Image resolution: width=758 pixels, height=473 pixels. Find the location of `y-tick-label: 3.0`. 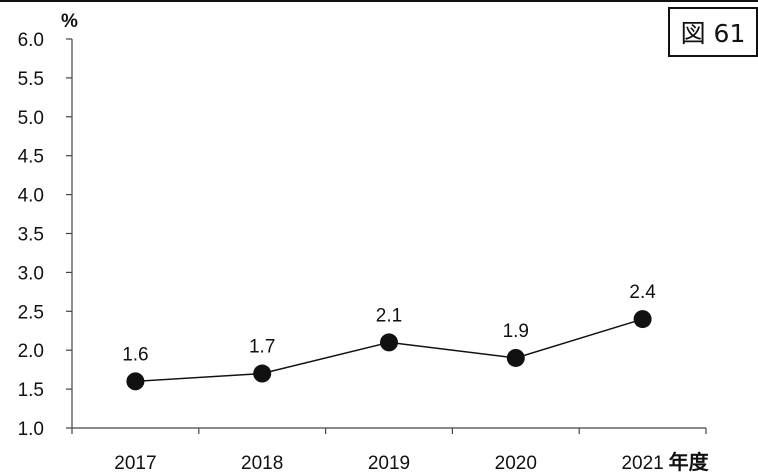

y-tick-label: 3.0 is located at coordinates (31, 273).